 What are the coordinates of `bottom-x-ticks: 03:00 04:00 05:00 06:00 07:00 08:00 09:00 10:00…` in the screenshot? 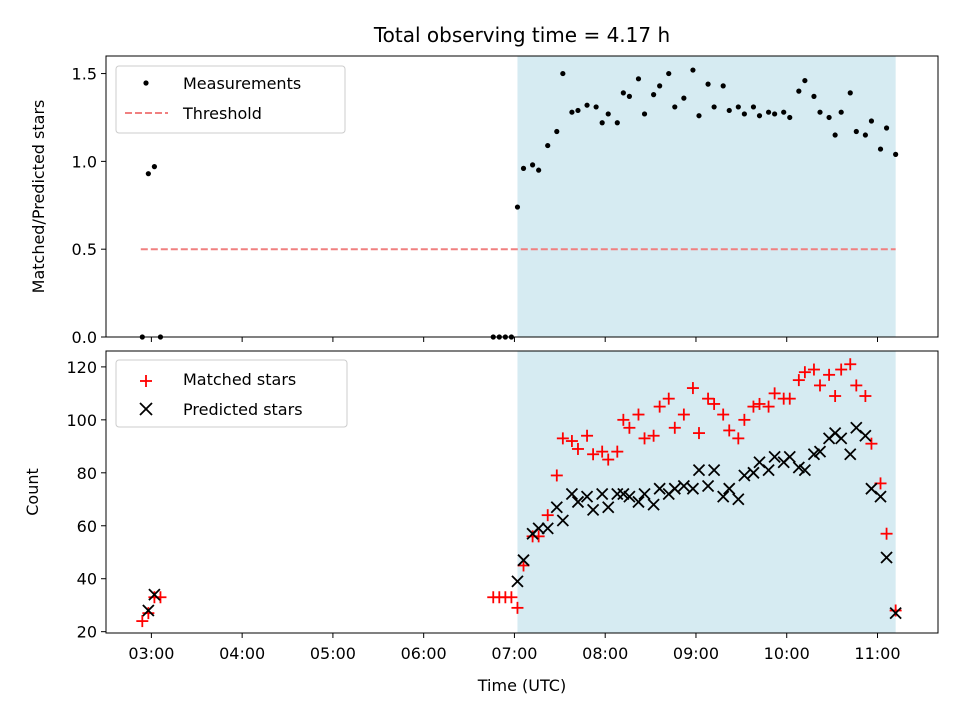 It's located at (514, 648).